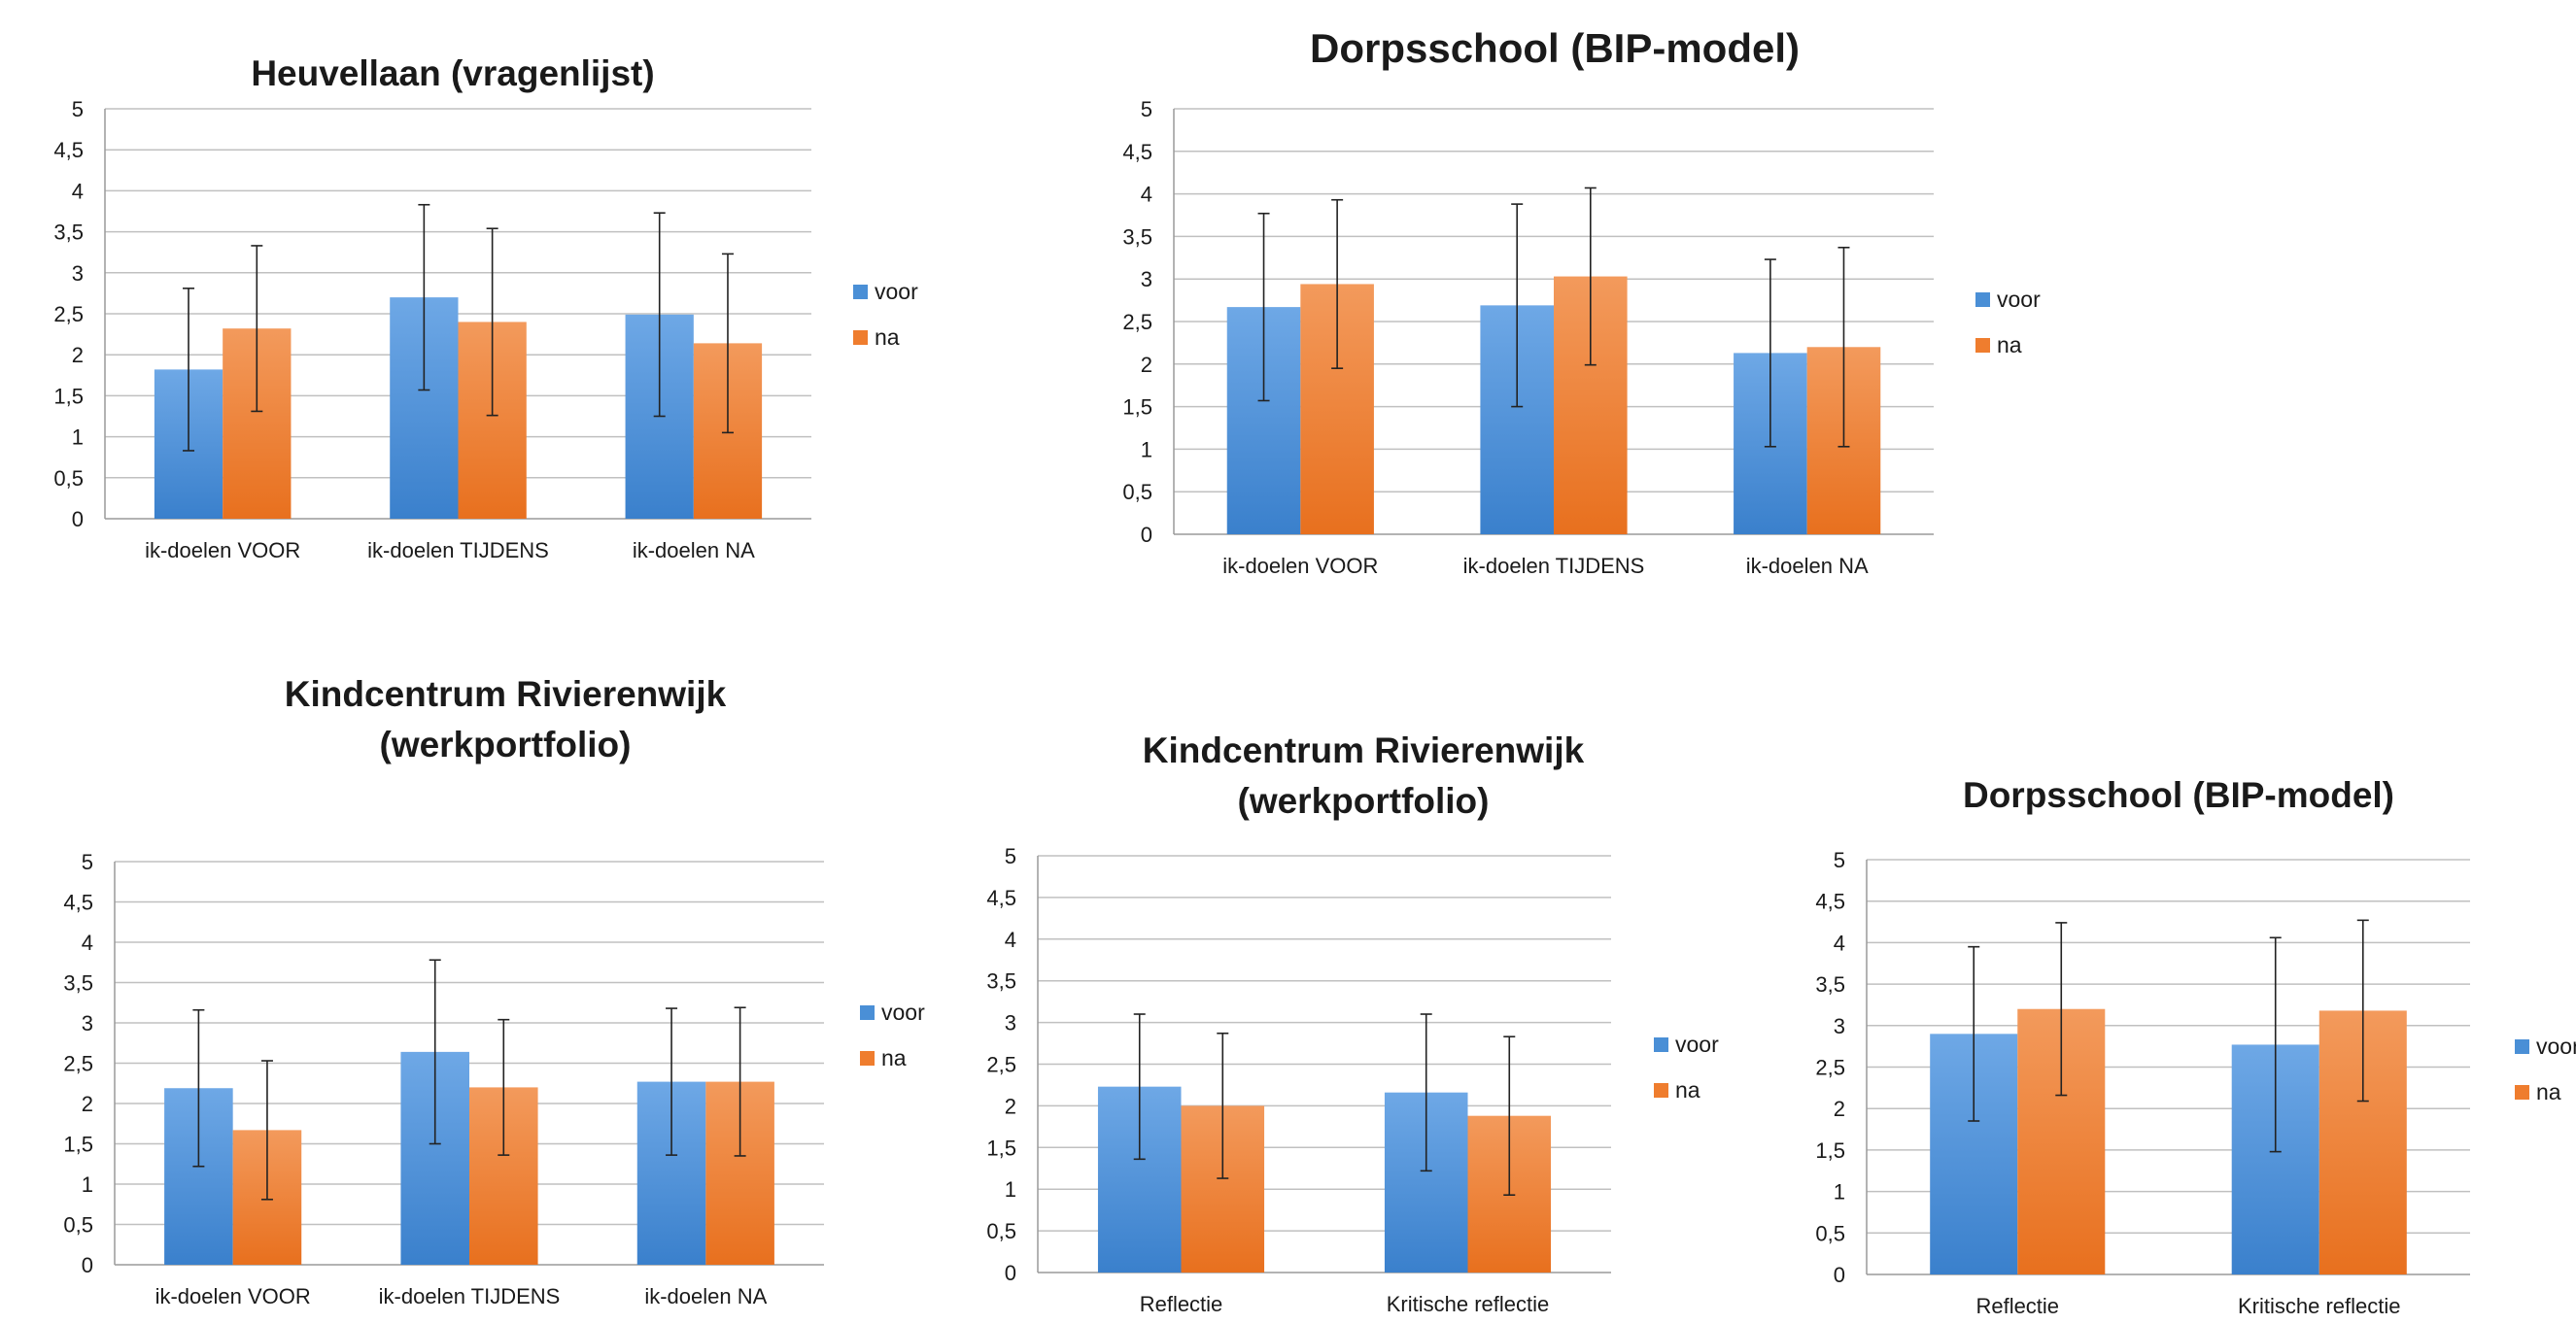  Describe the element at coordinates (506, 694) in the screenshot. I see `chart-title: Kindcentrum Rivierenwijk` at that location.